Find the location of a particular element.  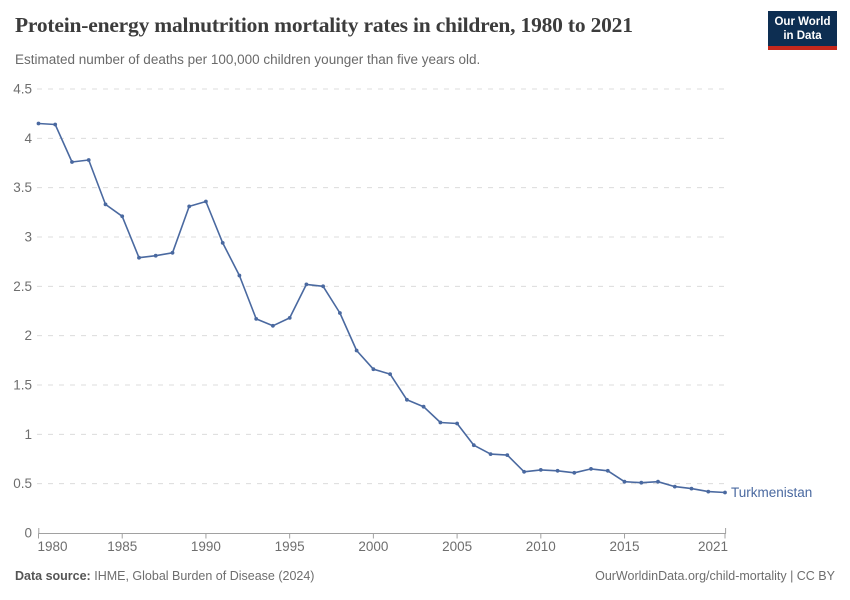

owid-logo-text: Our World in Data is located at coordinates (802, 28).